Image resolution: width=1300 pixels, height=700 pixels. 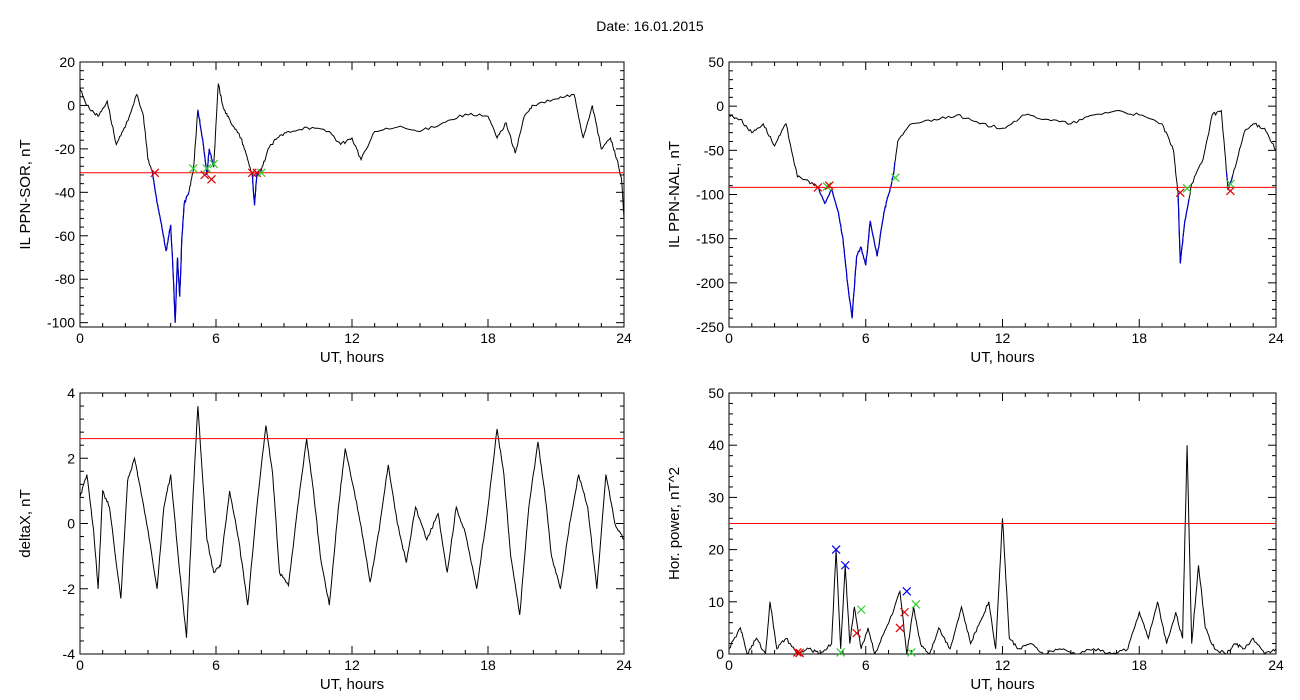 I want to click on sor-ylabel: IL PPN-SOR, nT, so click(x=25, y=194).